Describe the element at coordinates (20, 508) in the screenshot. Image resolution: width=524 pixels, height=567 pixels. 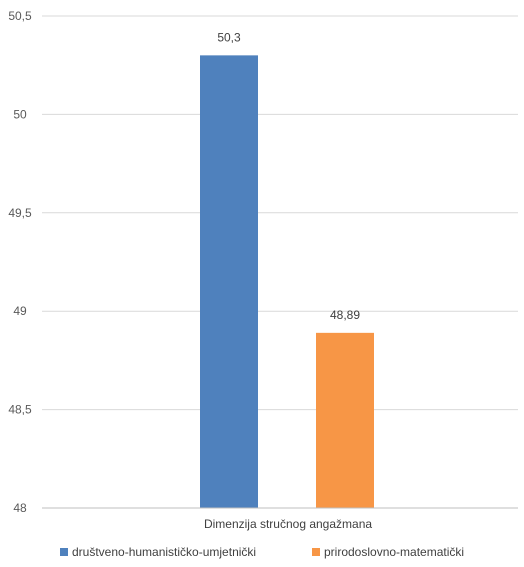
I see `y-tick-label: 48` at that location.